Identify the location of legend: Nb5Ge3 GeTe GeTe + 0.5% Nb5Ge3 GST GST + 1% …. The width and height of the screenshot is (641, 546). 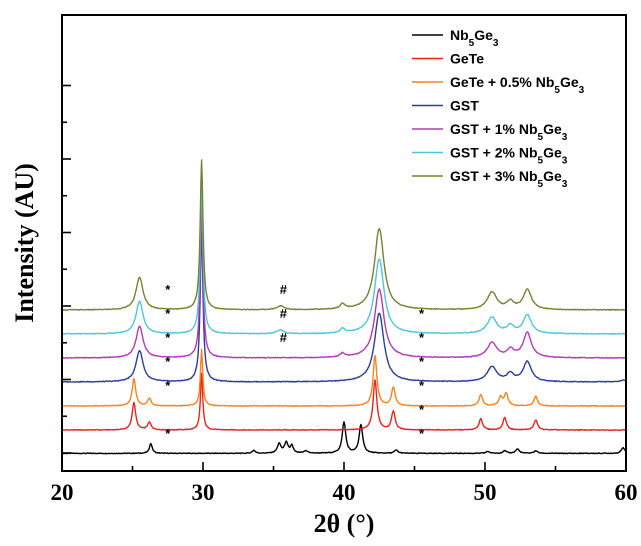
(498, 108).